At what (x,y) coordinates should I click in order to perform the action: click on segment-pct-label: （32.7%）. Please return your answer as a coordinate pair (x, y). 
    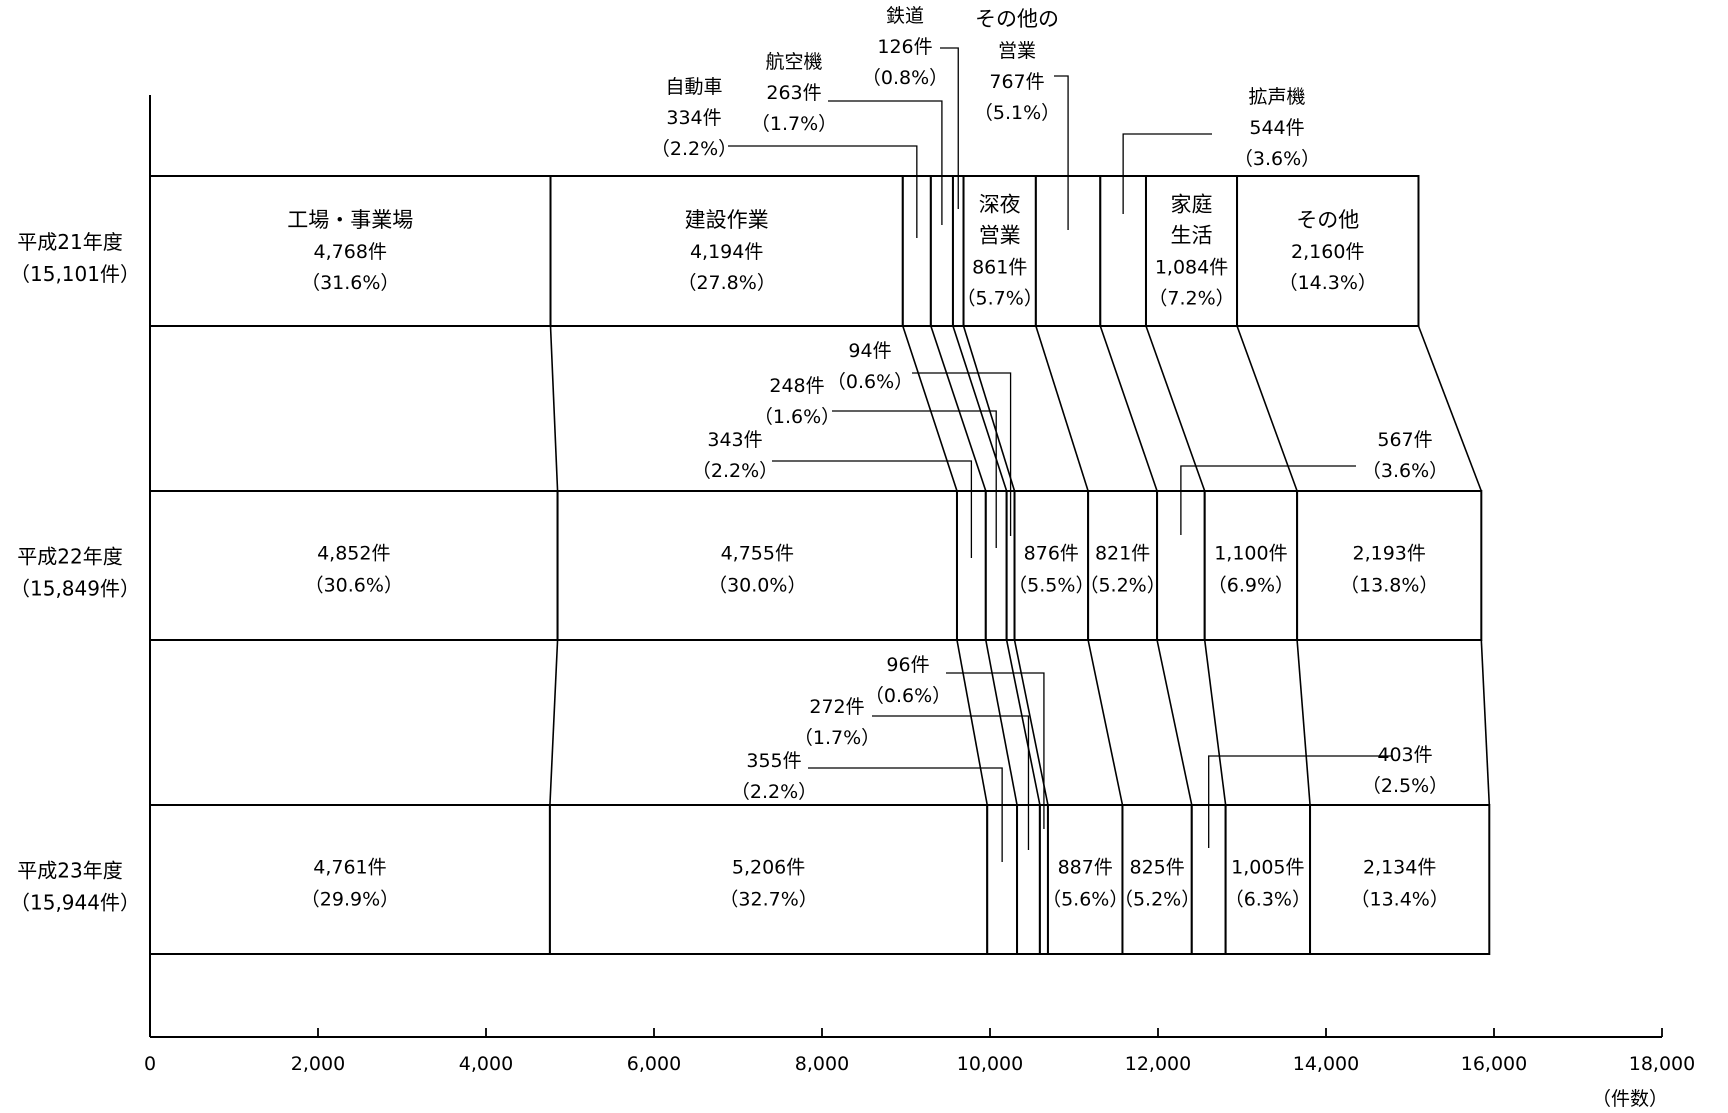
    Looking at the image, I should click on (768, 900).